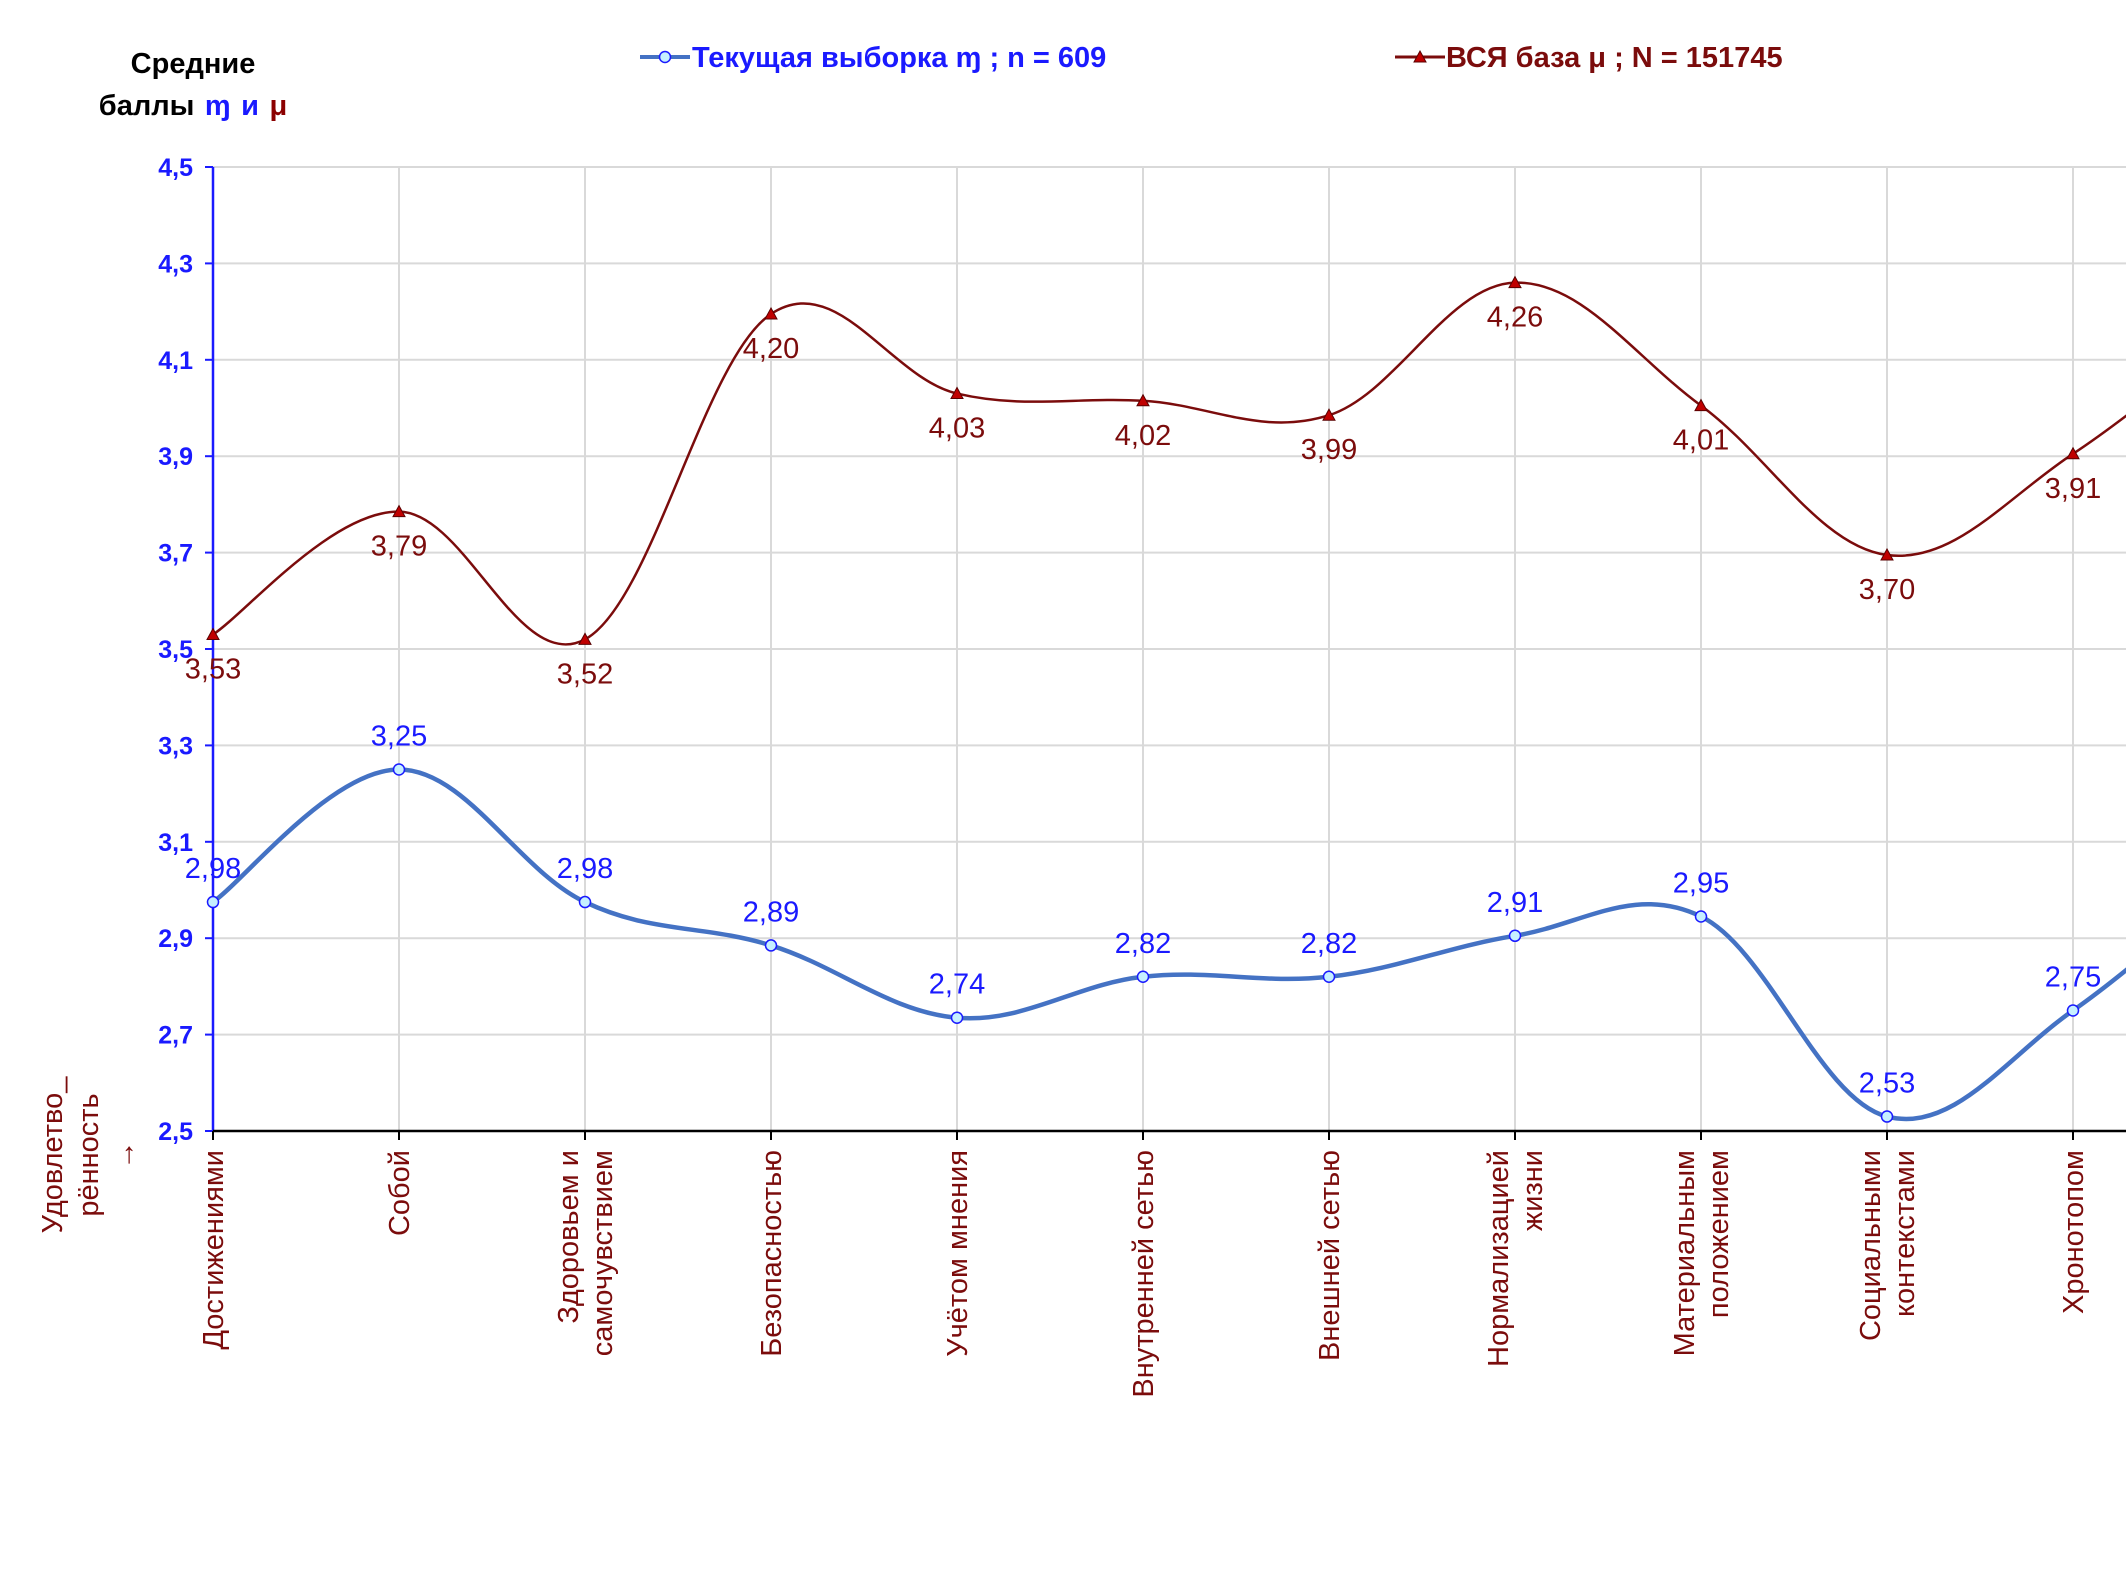  What do you see at coordinates (957, 429) in the screenshot?
I see `data-label-base: 4,03` at bounding box center [957, 429].